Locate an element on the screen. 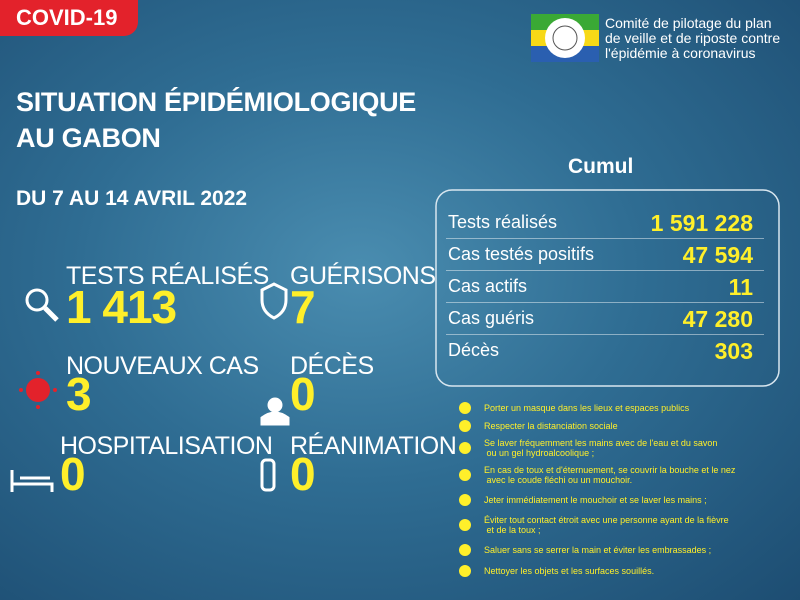 The height and width of the screenshot is (600, 800). tag-background is located at coordinates (69, 18).